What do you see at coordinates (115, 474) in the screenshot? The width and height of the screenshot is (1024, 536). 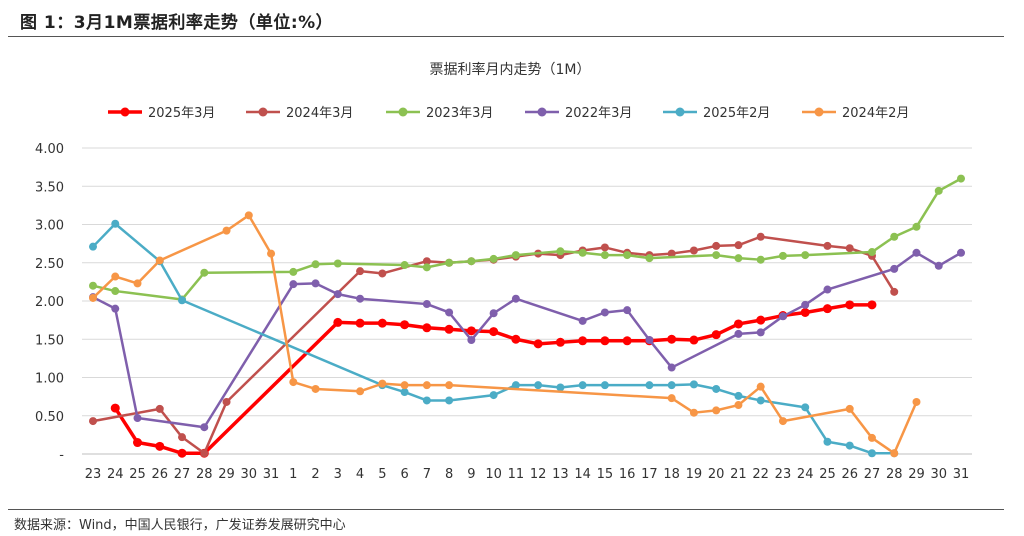 I see `x-tick-label: 24` at bounding box center [115, 474].